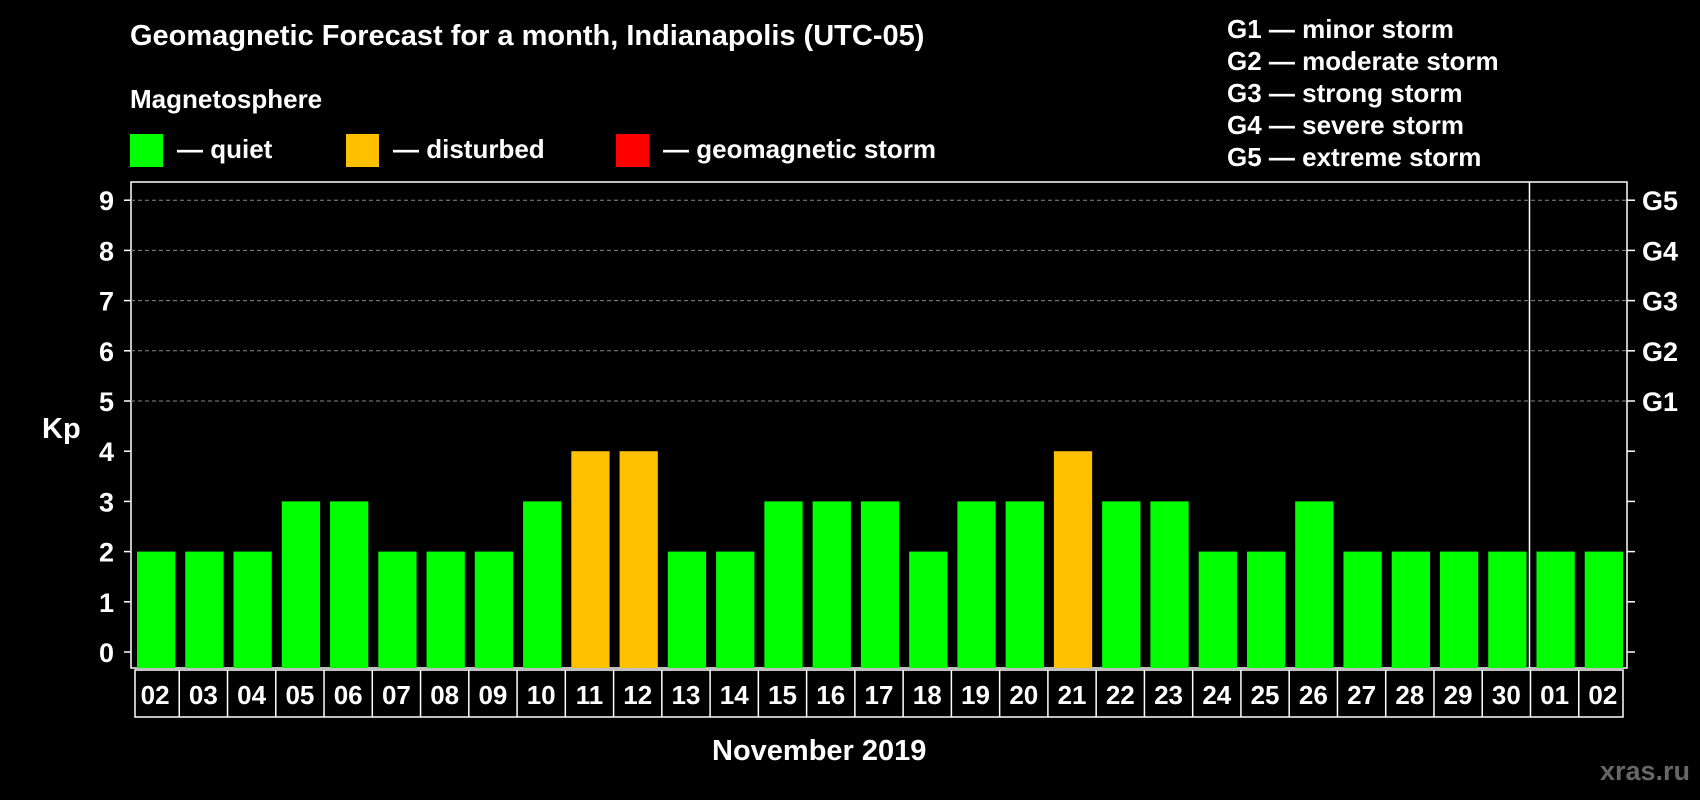  I want to click on x-tick-label: 22, so click(1120, 695).